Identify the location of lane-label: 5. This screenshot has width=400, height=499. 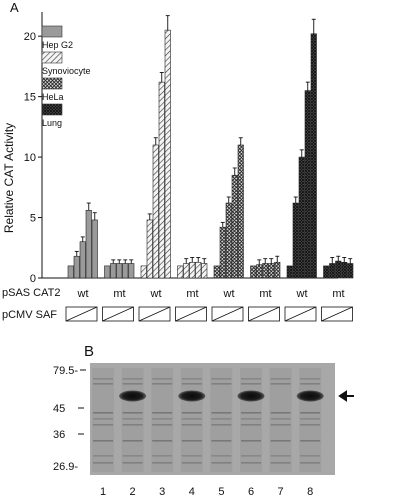
(221, 492).